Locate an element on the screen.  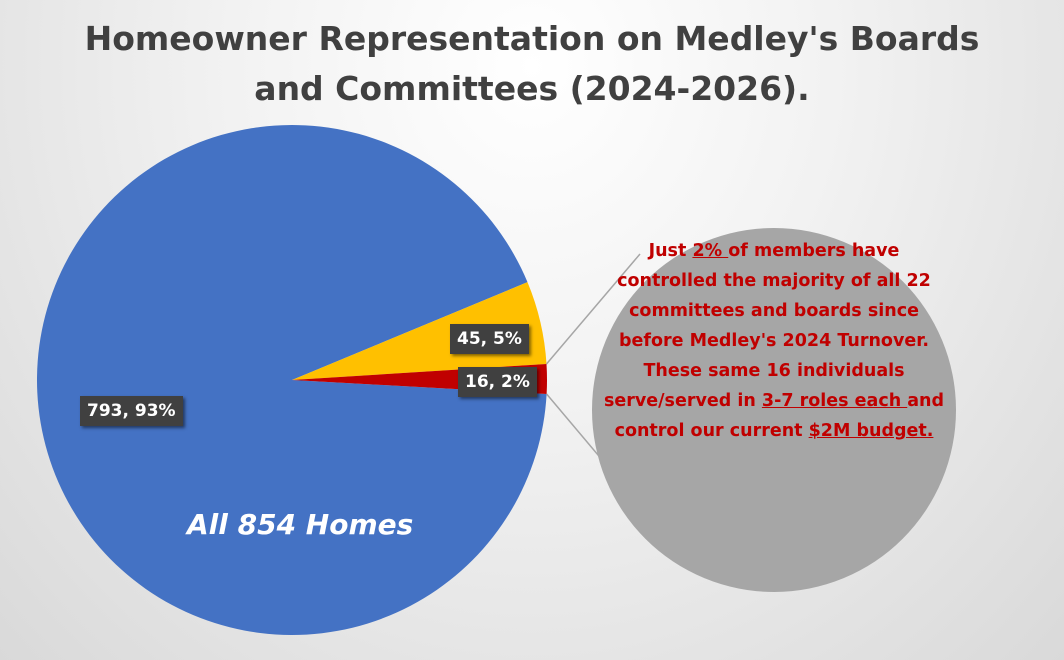
data-label-red-slice: 16, 2% is located at coordinates (497, 382).